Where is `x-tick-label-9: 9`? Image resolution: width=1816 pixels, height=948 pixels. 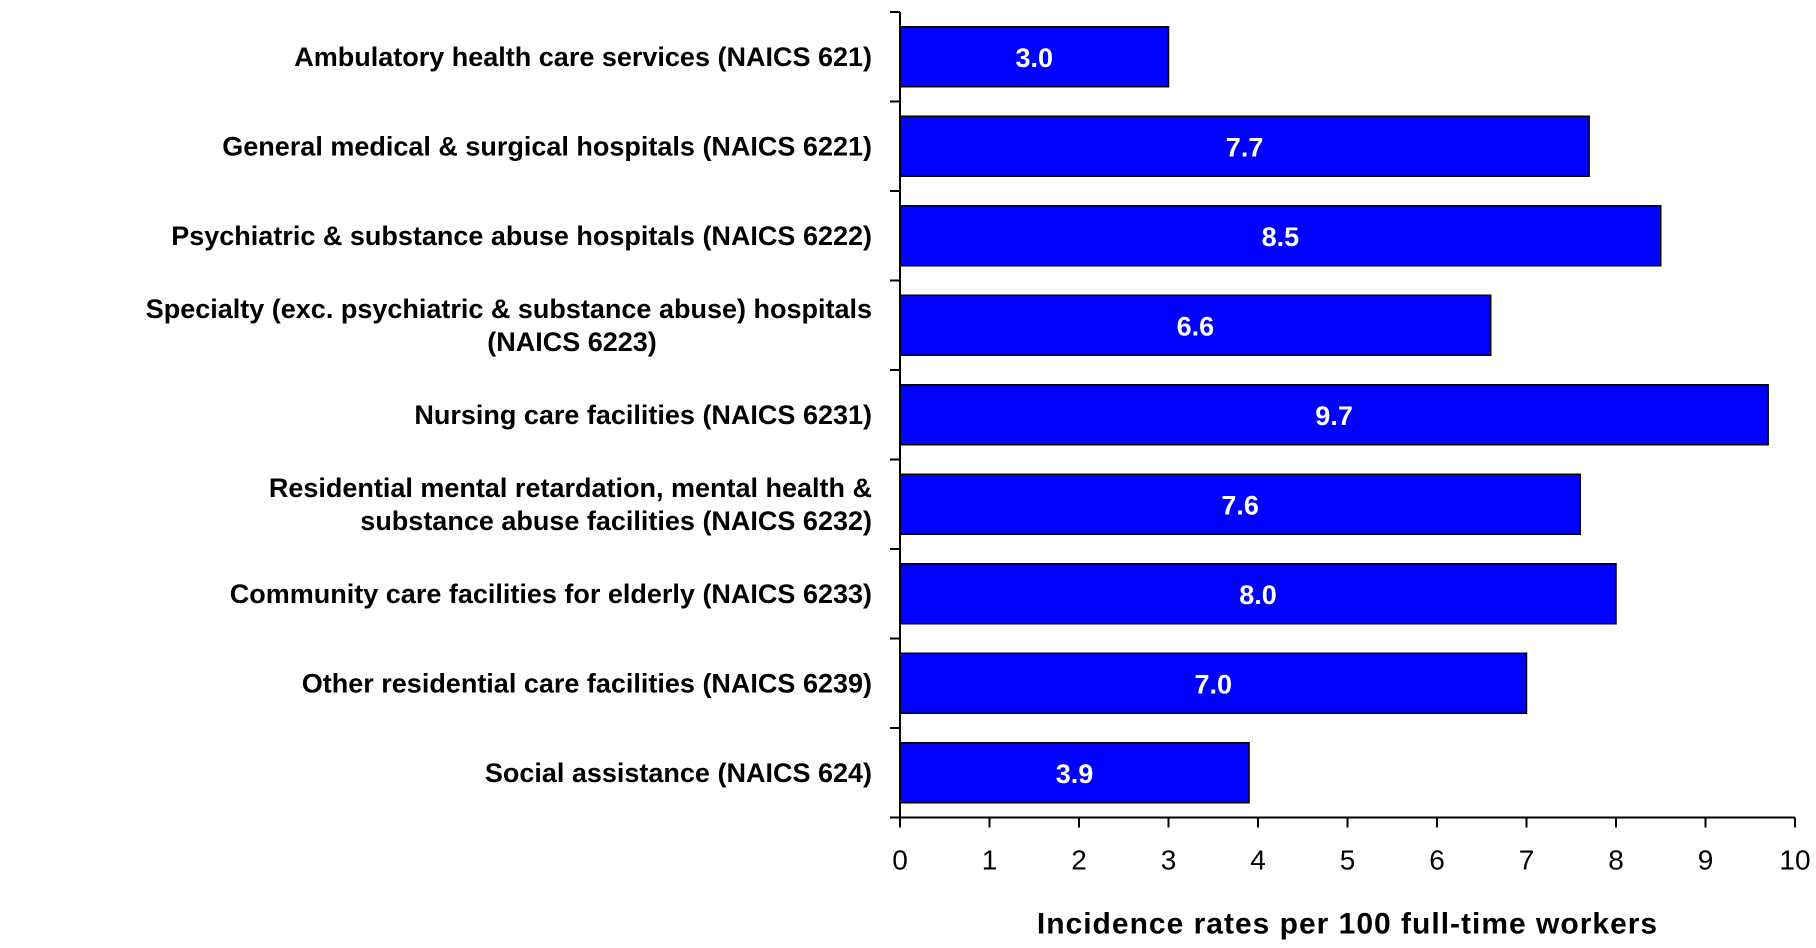
x-tick-label-9: 9 is located at coordinates (1706, 860).